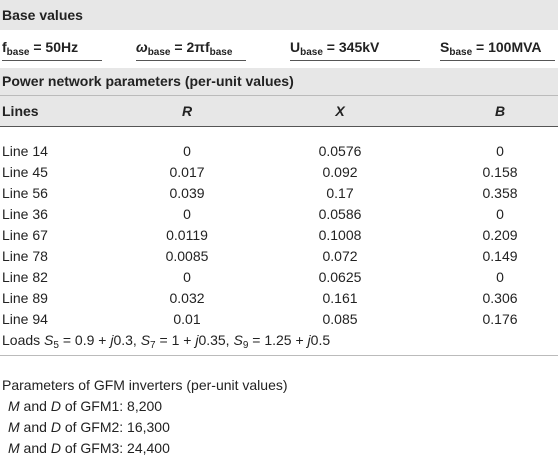  What do you see at coordinates (25, 214) in the screenshot?
I see `table-cell: Line 36` at bounding box center [25, 214].